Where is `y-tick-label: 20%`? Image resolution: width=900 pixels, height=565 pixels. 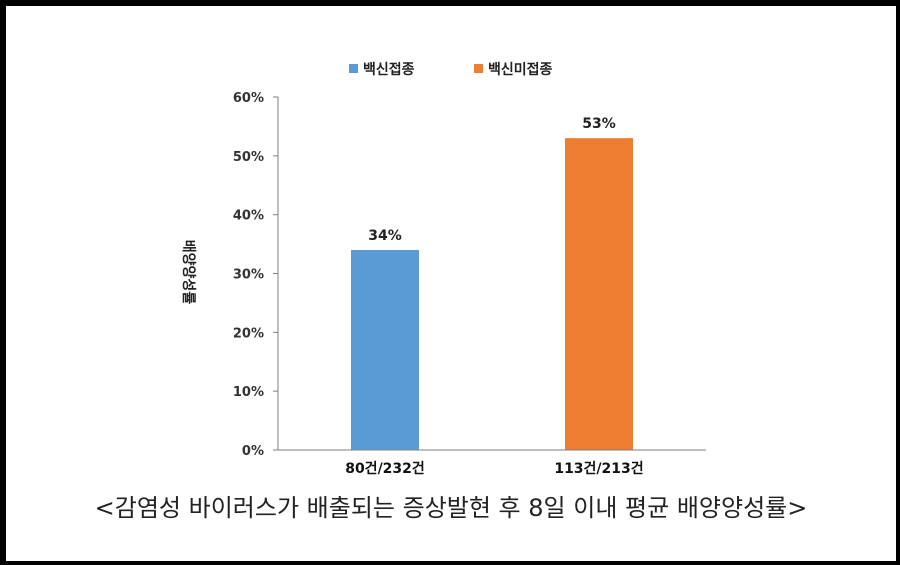 y-tick-label: 20% is located at coordinates (248, 333).